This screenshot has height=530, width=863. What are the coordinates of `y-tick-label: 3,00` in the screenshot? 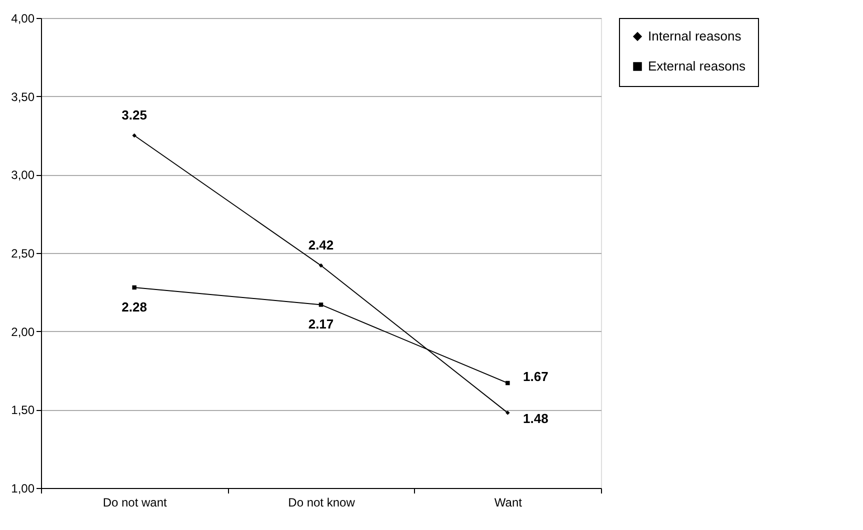 It's located at (23, 175).